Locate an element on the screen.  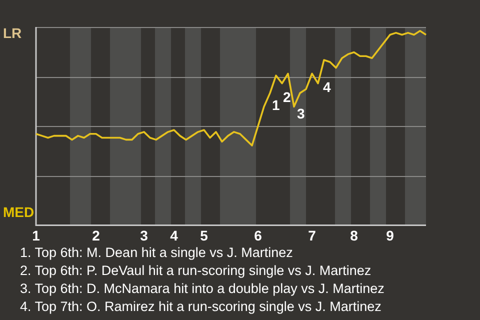
x-tick-label: 3 is located at coordinates (144, 235).